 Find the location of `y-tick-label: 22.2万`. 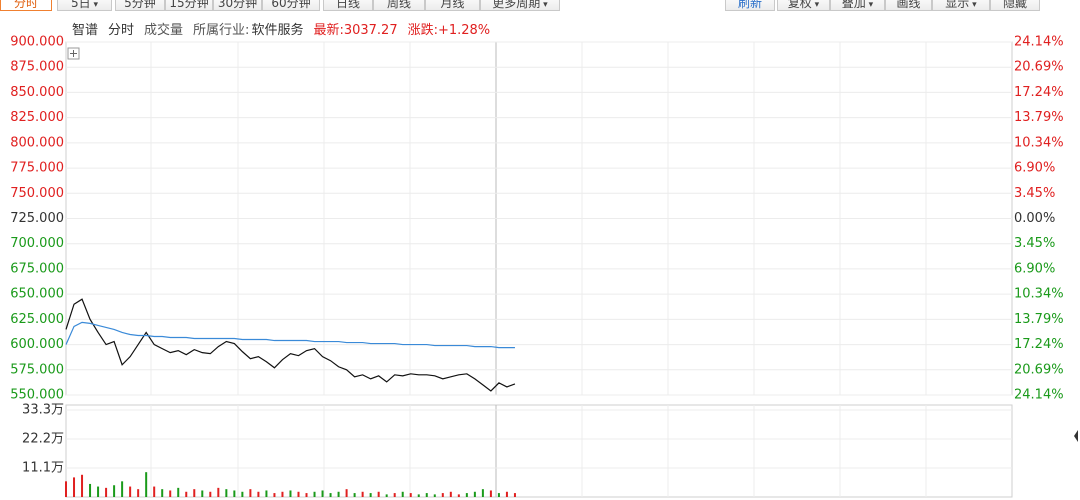

y-tick-label: 22.2万 is located at coordinates (43, 439).